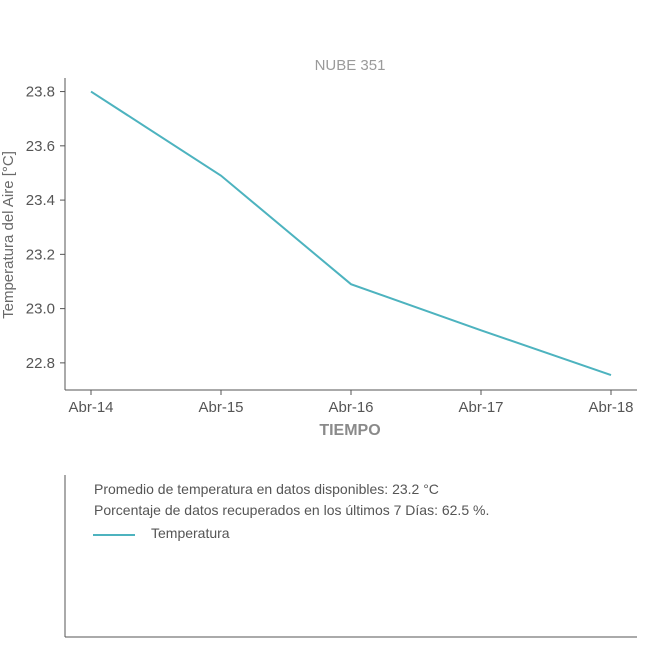 The height and width of the screenshot is (650, 650). Describe the element at coordinates (40, 363) in the screenshot. I see `y-tick-label: 22.8` at that location.